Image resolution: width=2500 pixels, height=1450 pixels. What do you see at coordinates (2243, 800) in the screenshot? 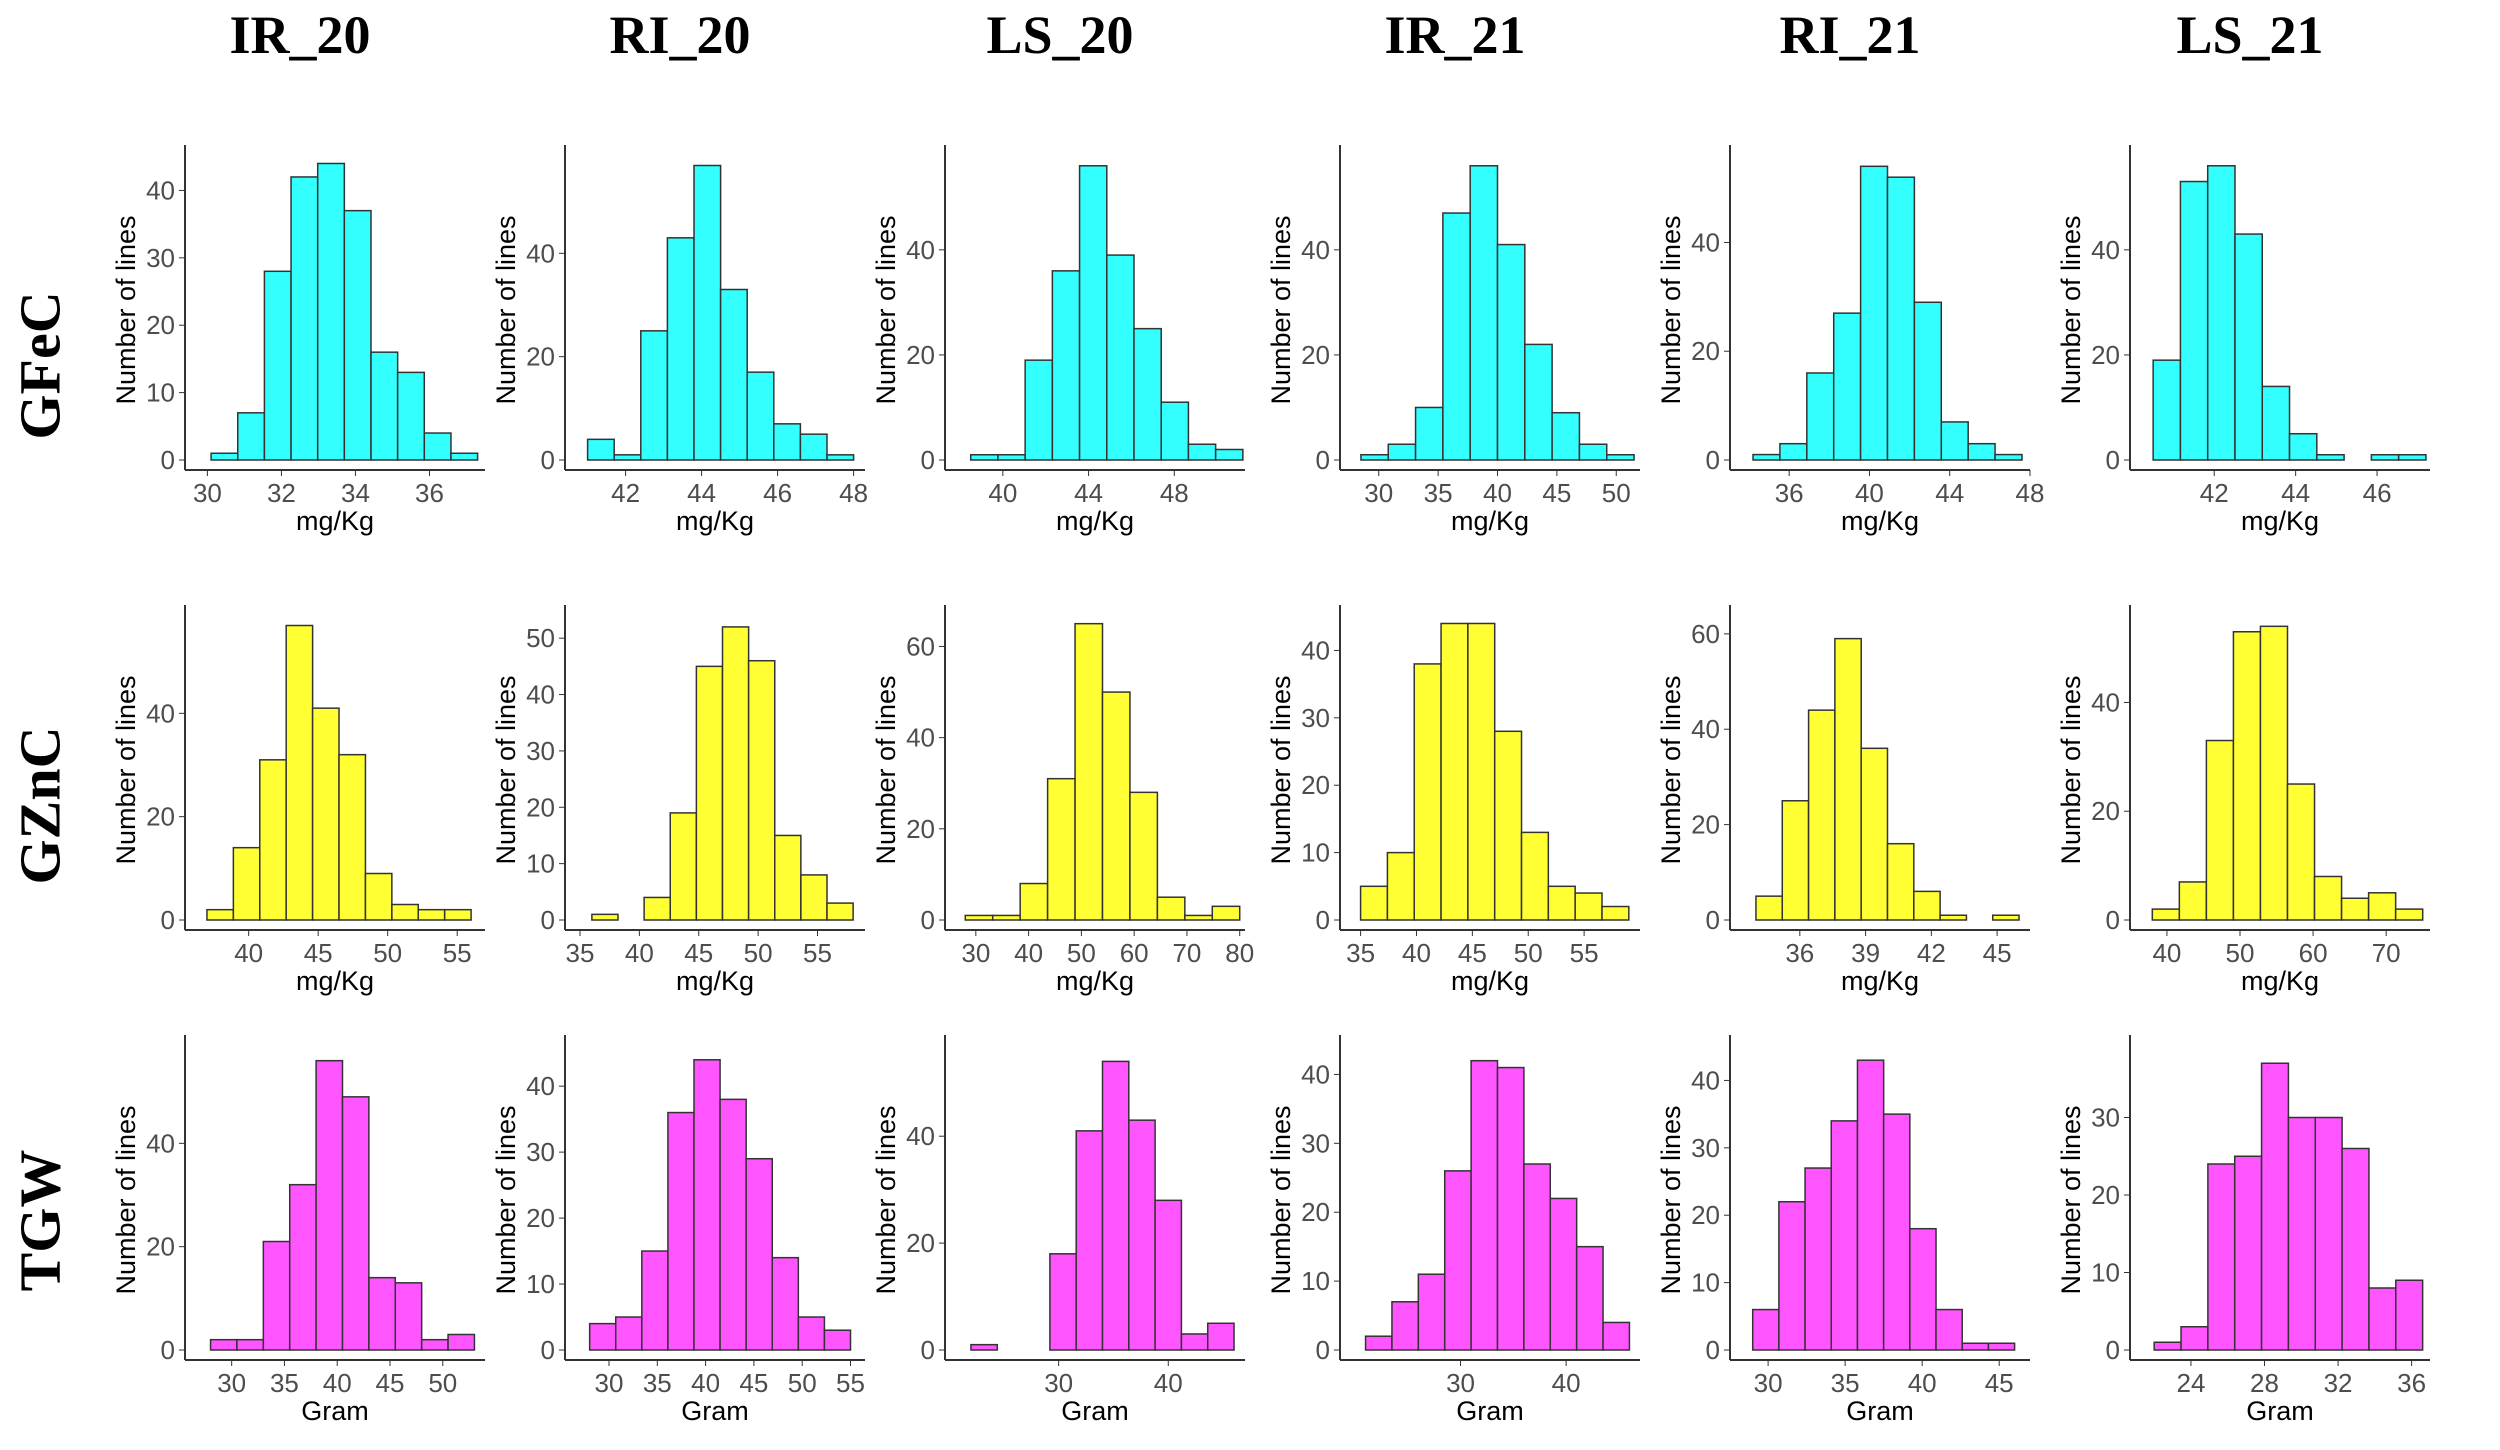
I see `histogram-gznc-ls_21: 0 20 40 40 50 60 70 mg/Kg Number of lines` at bounding box center [2243, 800].